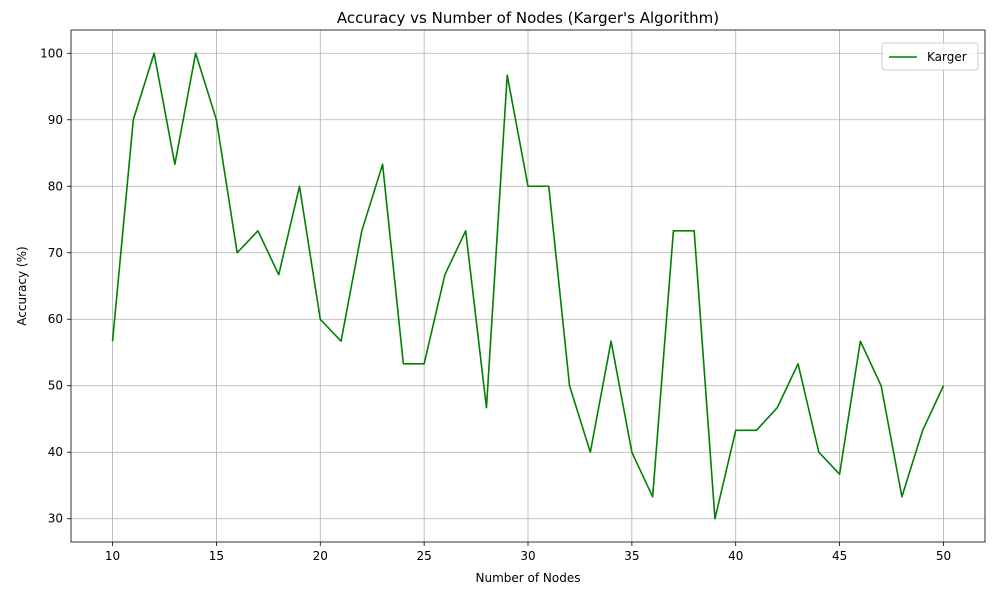 This screenshot has height=600, width=1000. Describe the element at coordinates (839, 556) in the screenshot. I see `x-tick-label: 45` at that location.